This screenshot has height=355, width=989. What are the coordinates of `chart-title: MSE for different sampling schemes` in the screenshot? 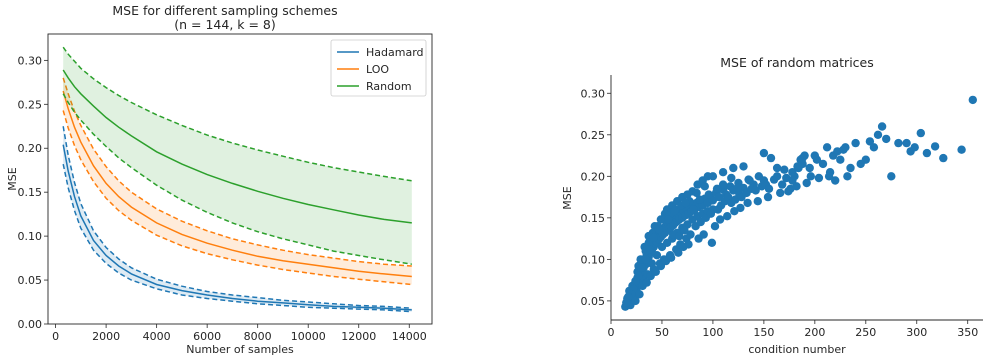 It's located at (224, 10).